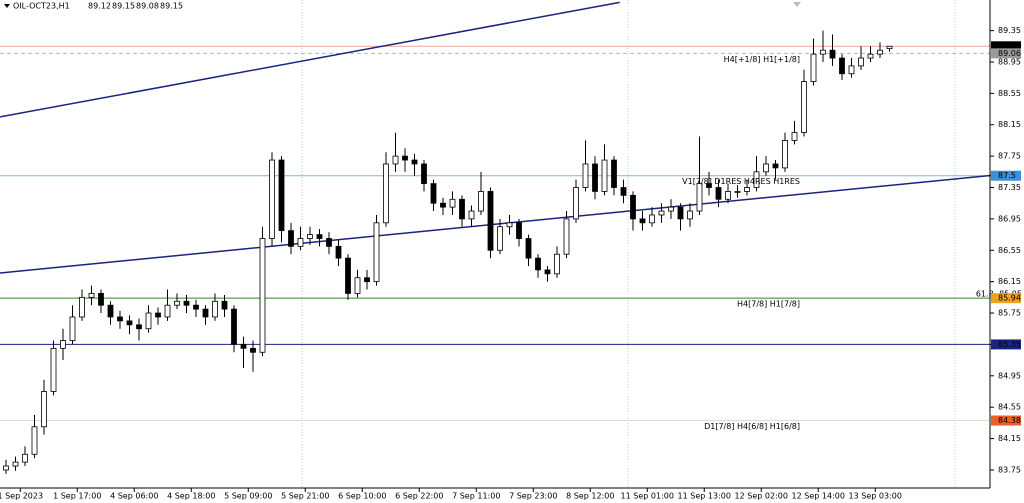 The width and height of the screenshot is (1024, 503). What do you see at coordinates (248, 496) in the screenshot?
I see `x-tick-label: 5 Sep 09:00` at bounding box center [248, 496].